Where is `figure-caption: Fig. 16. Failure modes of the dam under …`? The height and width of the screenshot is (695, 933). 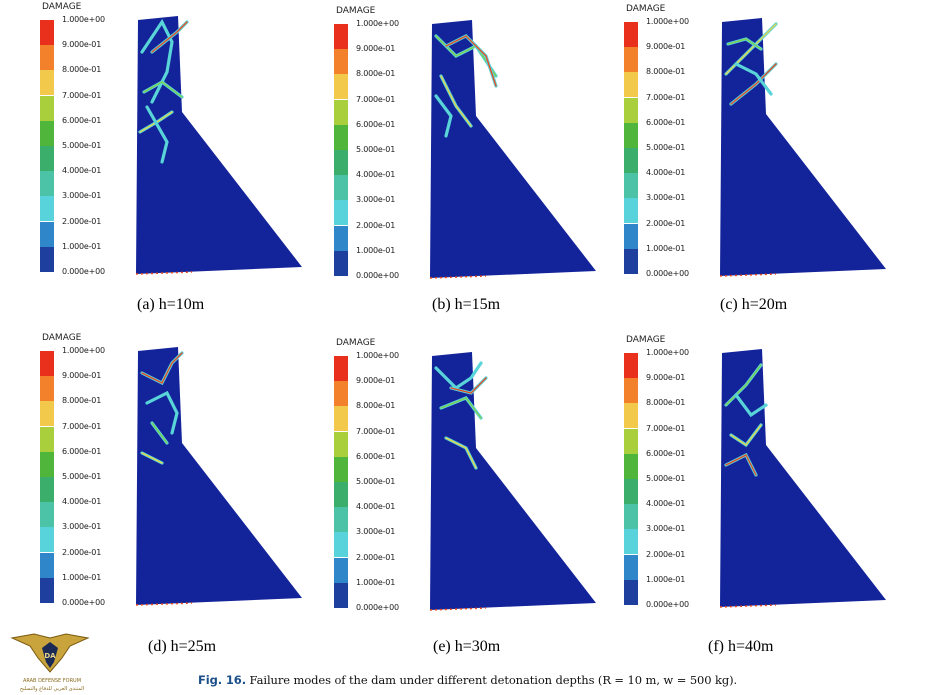 figure-caption: Fig. 16. Failure modes of the dam under … is located at coordinates (467, 680).